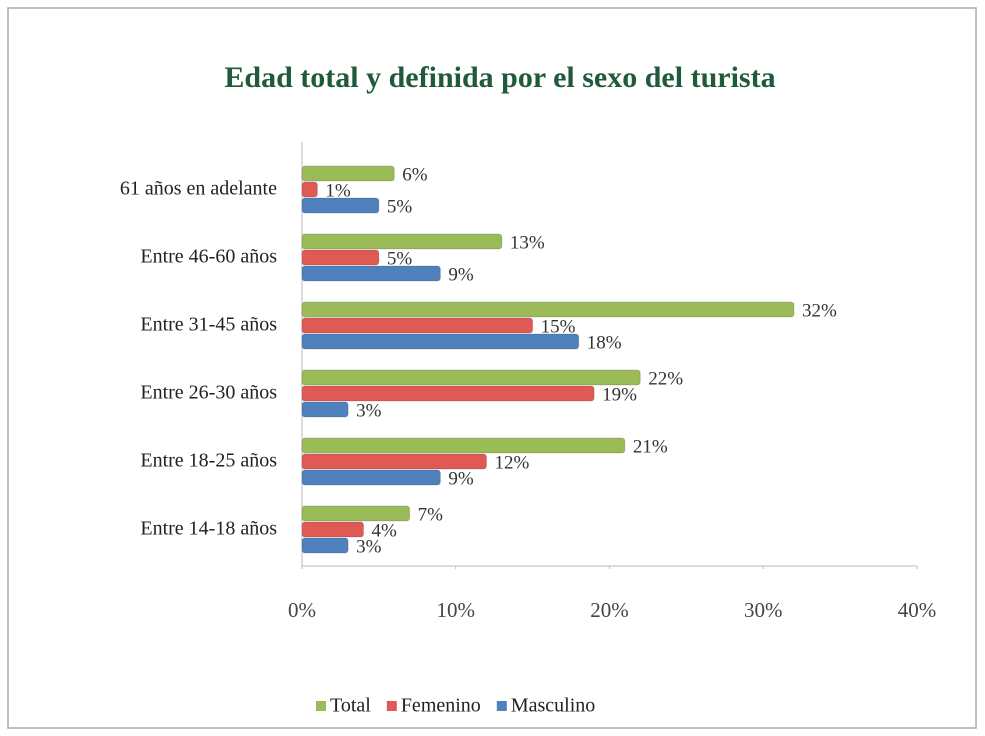  Describe the element at coordinates (819, 310) in the screenshot. I see `data-label: 32%` at that location.